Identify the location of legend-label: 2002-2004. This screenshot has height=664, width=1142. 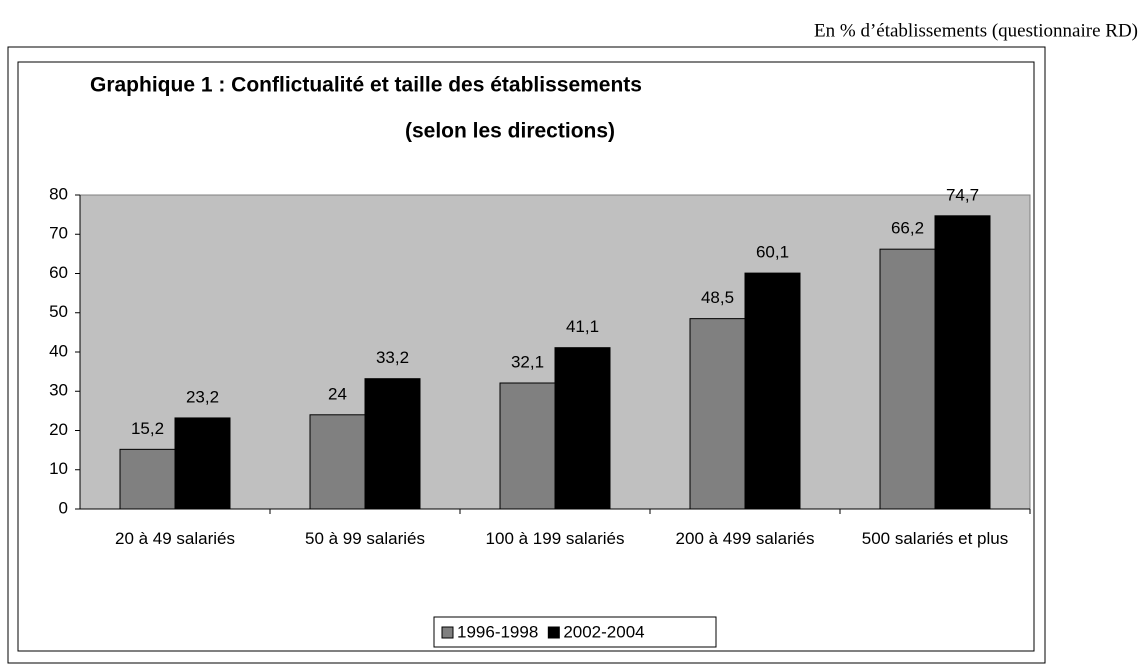
(603, 631).